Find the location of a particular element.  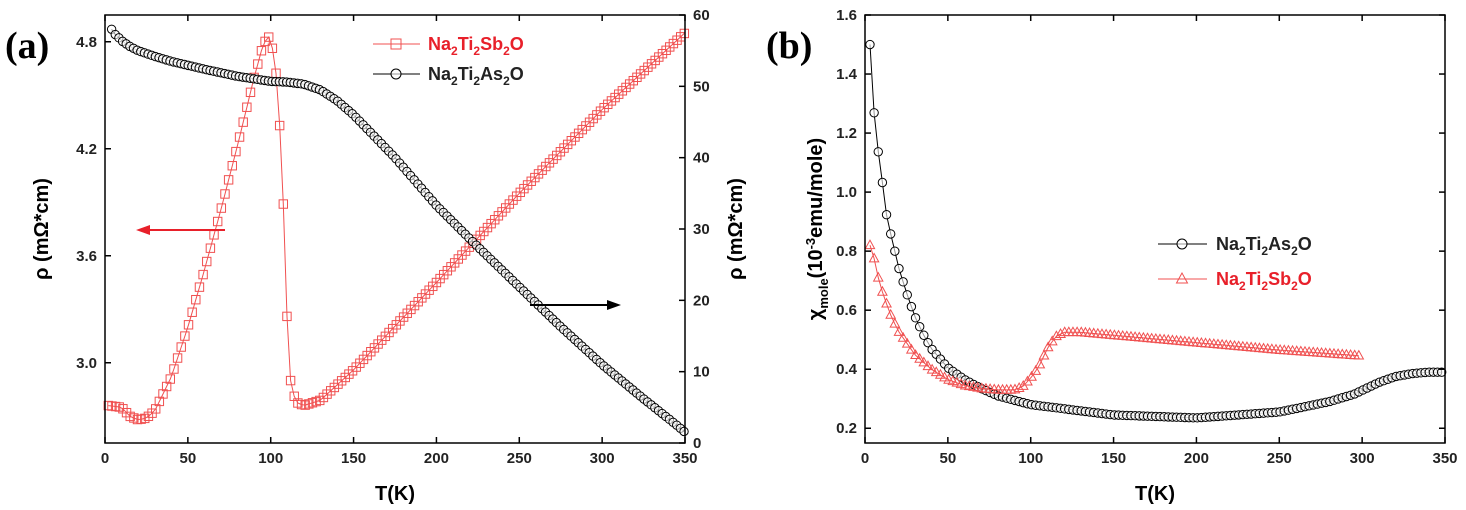

y-tick-label: 1.4 is located at coordinates (847, 74).